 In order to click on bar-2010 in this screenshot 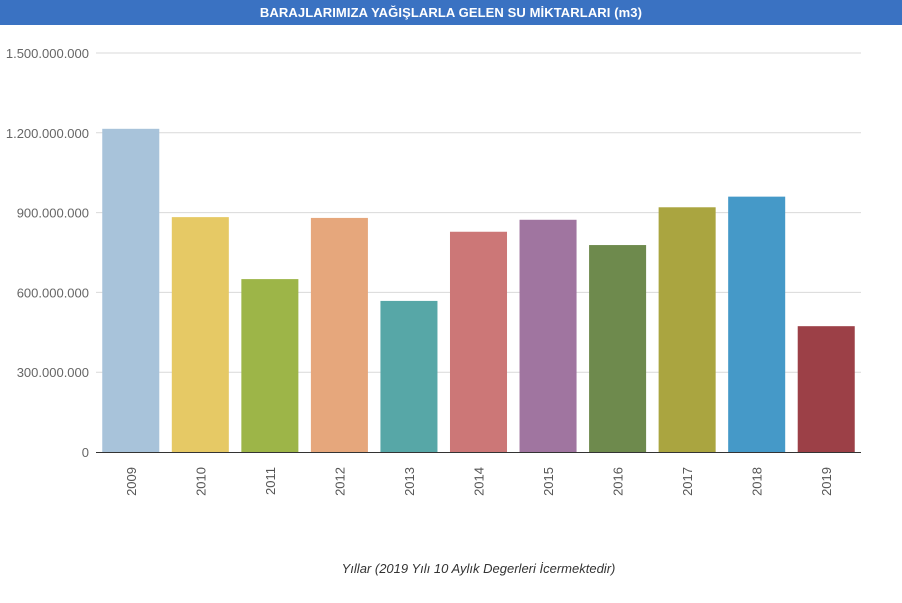, I will do `click(200, 334)`.